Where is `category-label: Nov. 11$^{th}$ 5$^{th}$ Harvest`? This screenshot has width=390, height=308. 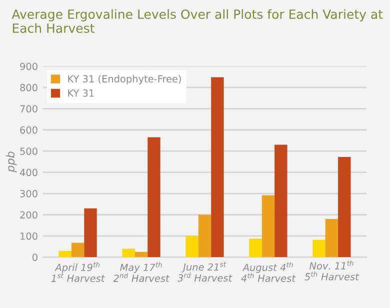
category-label: Nov. 11$^{th}$ 5$^{th}$ Harvest is located at coordinates (332, 270).